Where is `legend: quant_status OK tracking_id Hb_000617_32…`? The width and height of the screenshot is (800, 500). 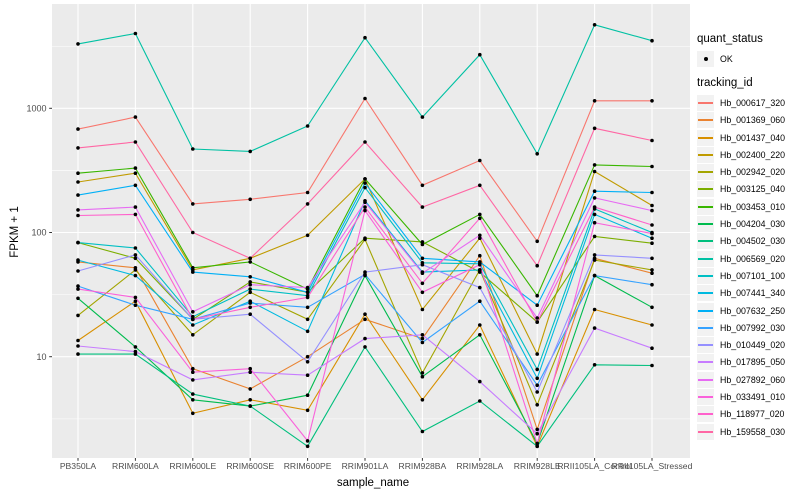 legend: quant_status OK tracking_id Hb_000617_32… is located at coordinates (748, 236).